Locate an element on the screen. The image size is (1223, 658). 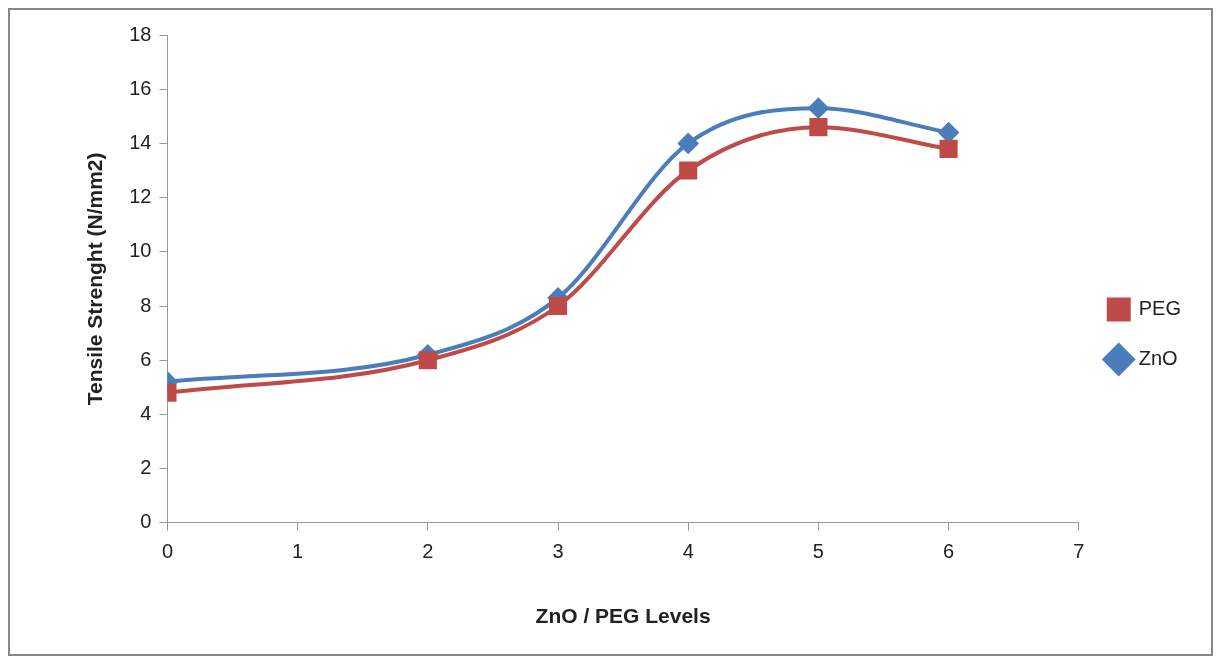
x-axis-title: ZnO / PEG Levels is located at coordinates (623, 616).